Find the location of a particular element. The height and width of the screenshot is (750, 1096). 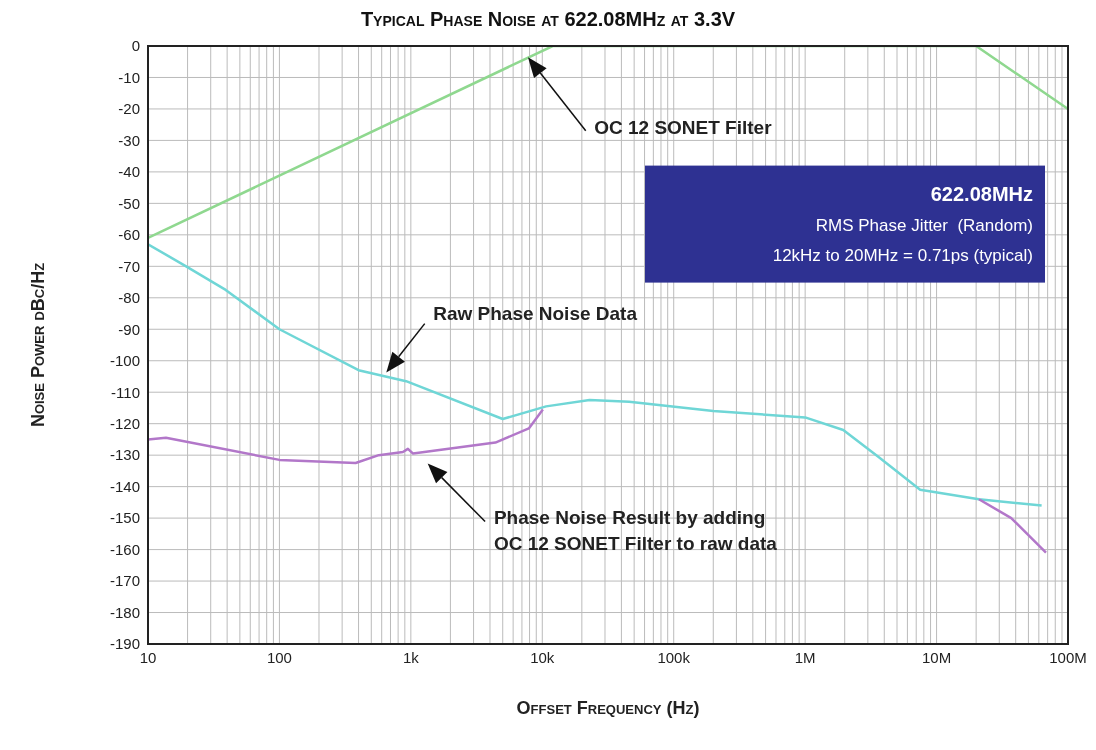

y-tick-label: -80 is located at coordinates (129, 298).